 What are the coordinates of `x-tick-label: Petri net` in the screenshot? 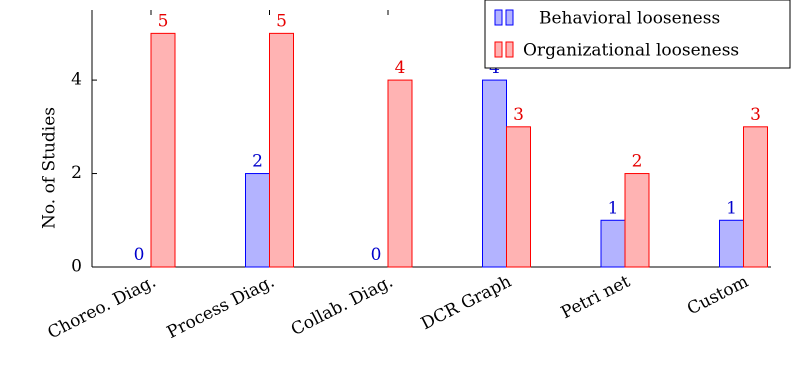 It's located at (595, 298).